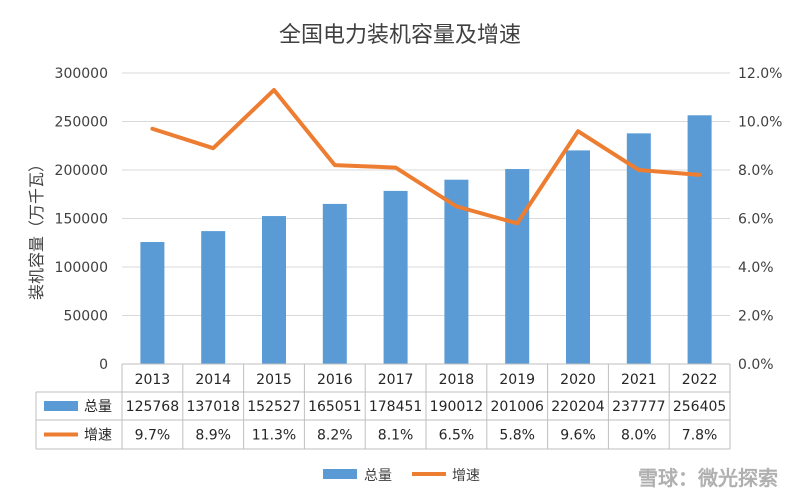 The image size is (800, 501). I want to click on data-label: 11.3%, so click(274, 436).